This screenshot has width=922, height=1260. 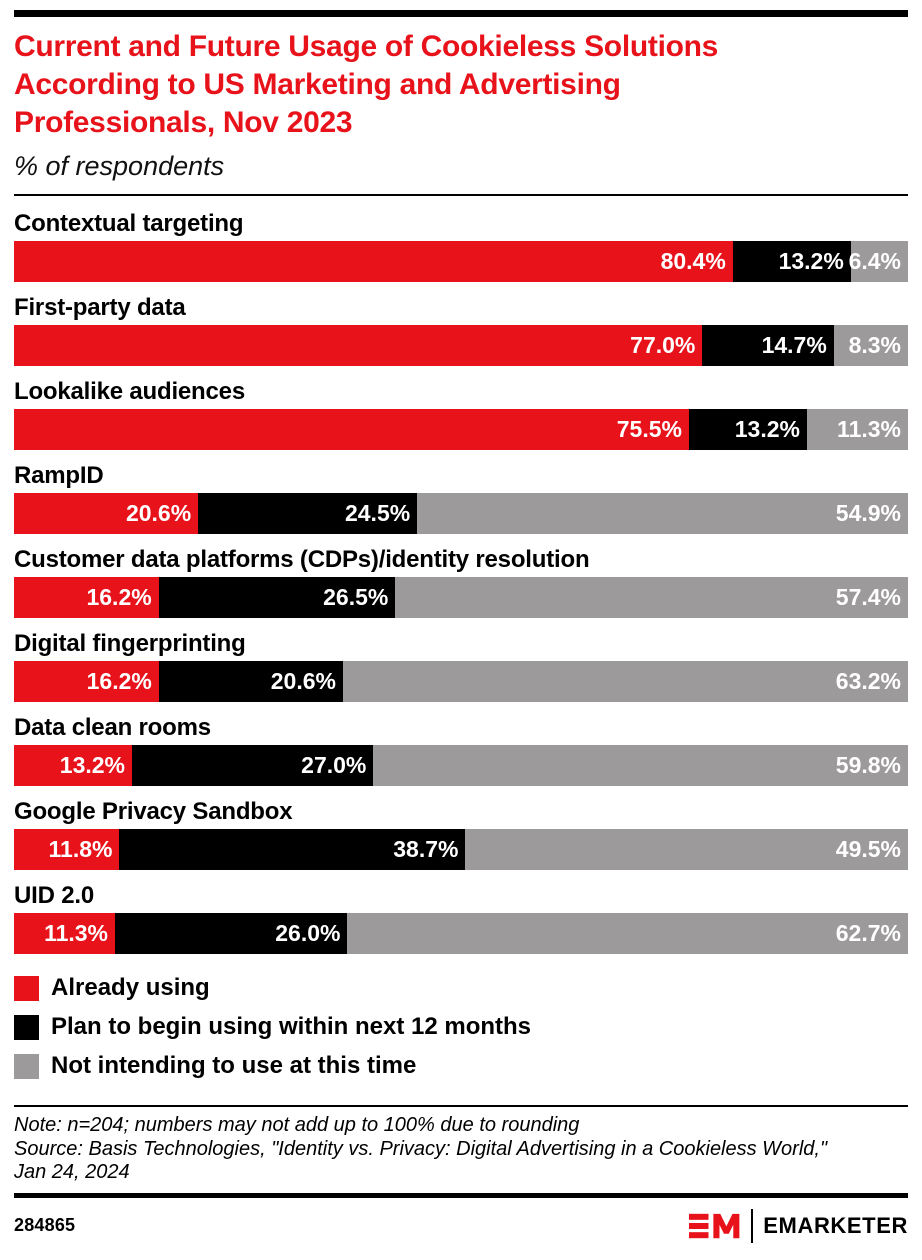 What do you see at coordinates (693, 261) in the screenshot?
I see `value-label: 80.4%` at bounding box center [693, 261].